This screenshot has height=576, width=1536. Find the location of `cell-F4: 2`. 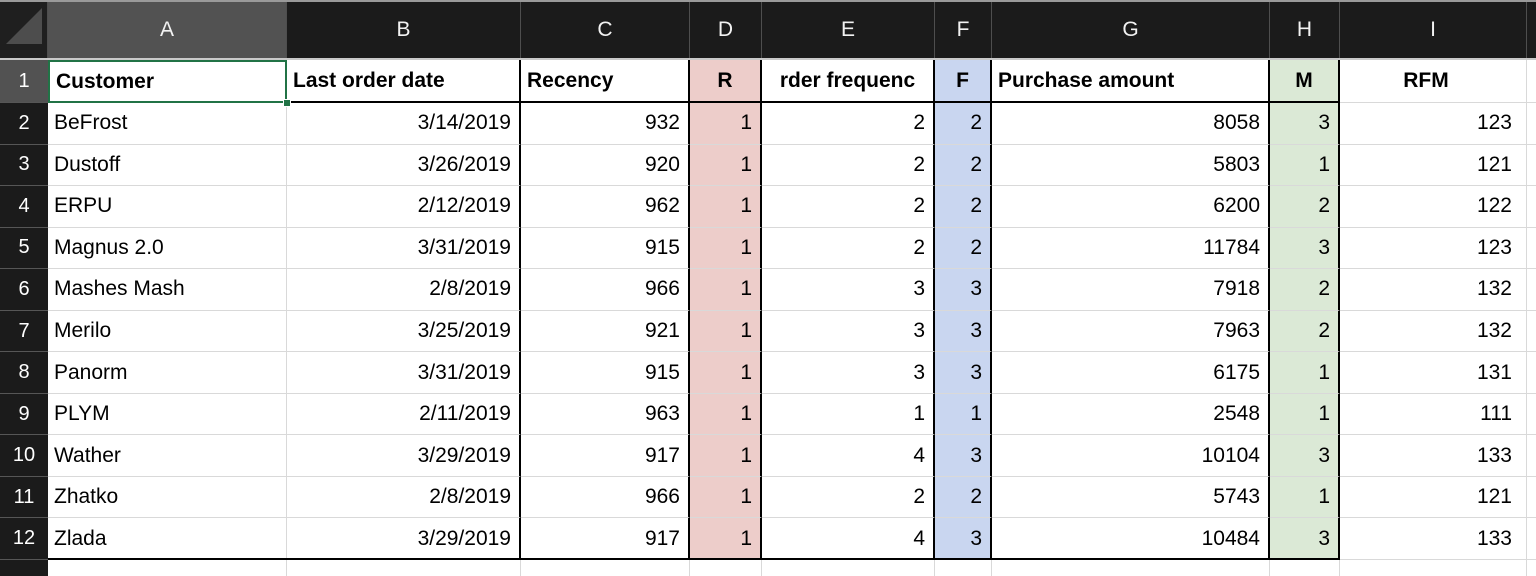

cell-F4: 2 is located at coordinates (963, 207).